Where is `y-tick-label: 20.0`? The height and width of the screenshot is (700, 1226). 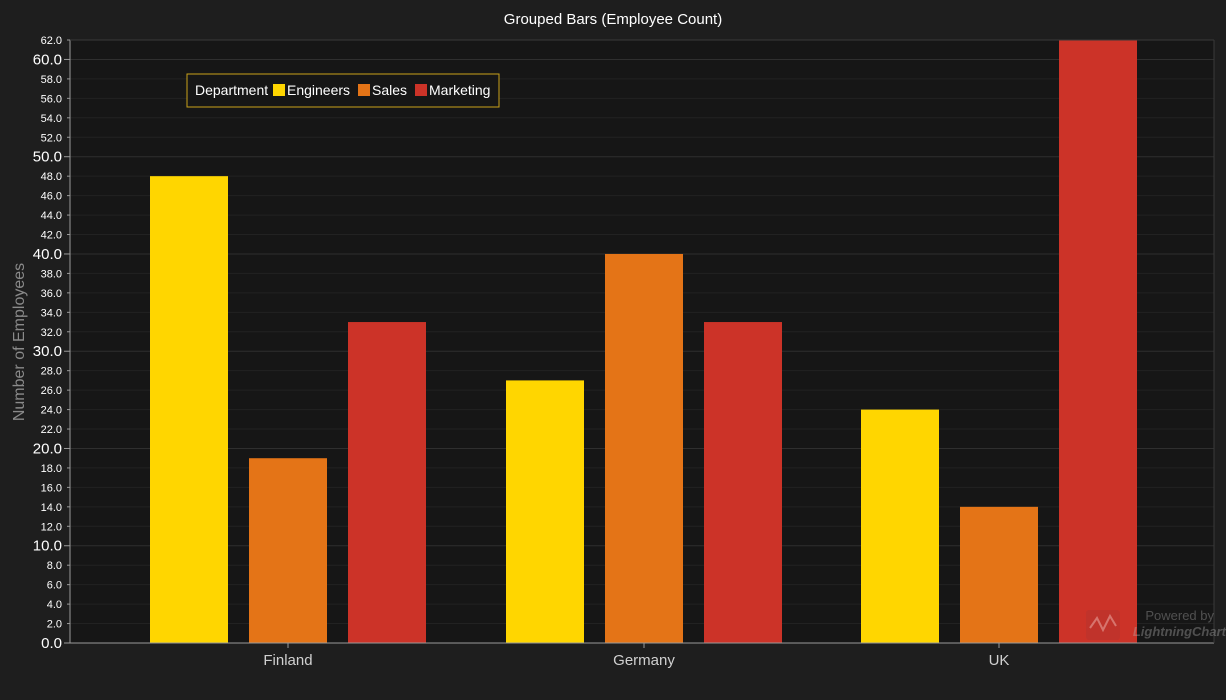 y-tick-label: 20.0 is located at coordinates (47, 448).